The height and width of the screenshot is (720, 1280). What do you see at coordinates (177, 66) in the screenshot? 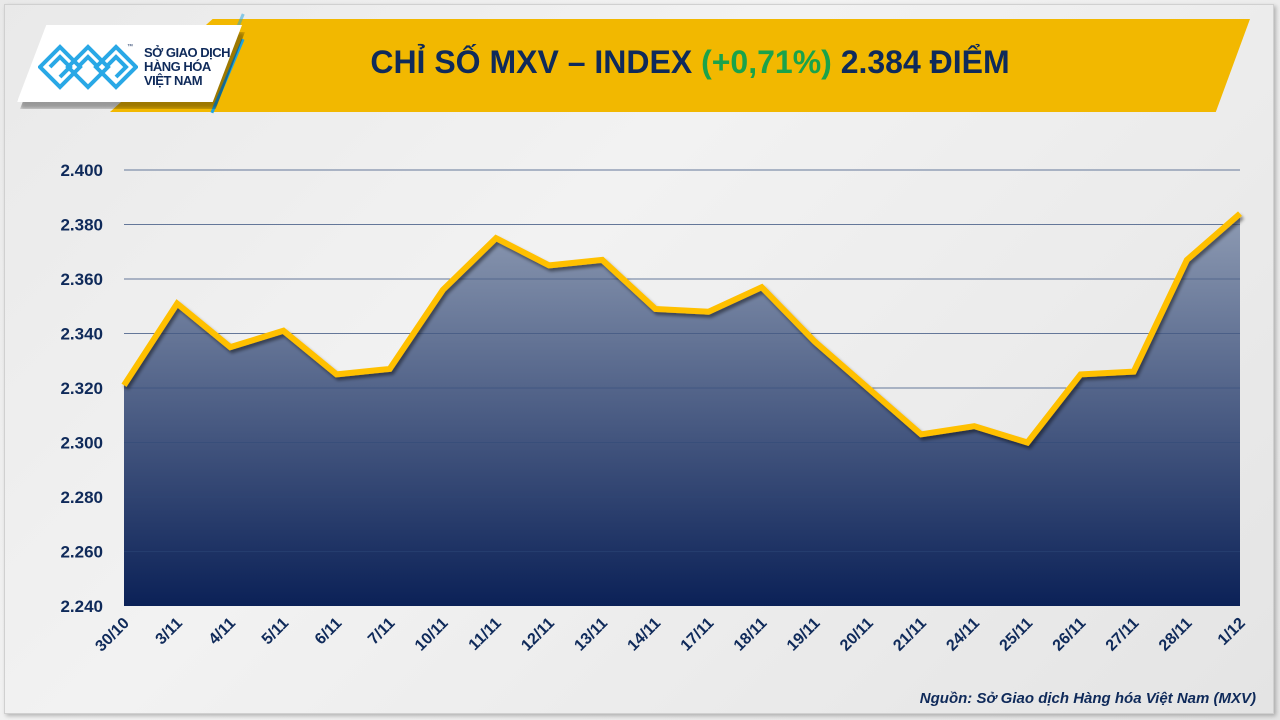
I see `logo-line-2: HÀNG HÓA` at bounding box center [177, 66].